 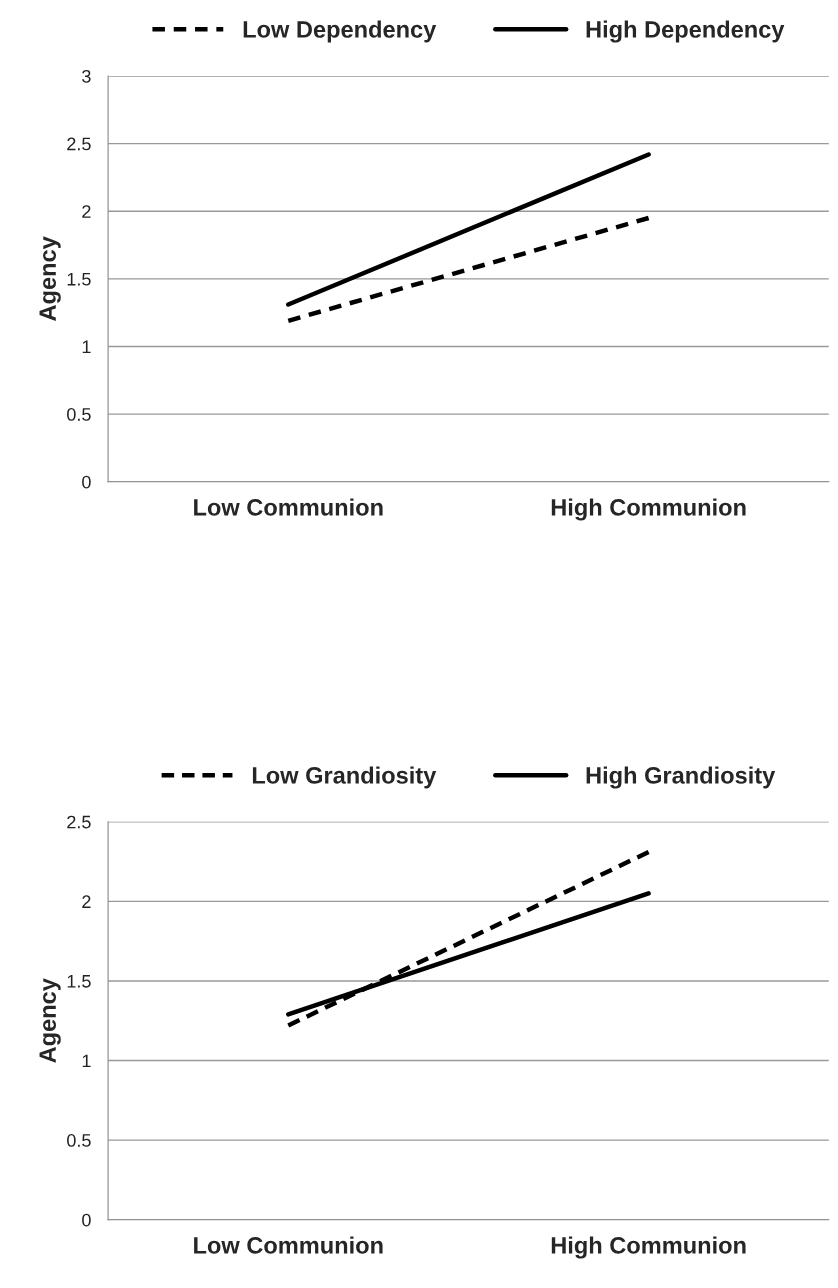 I want to click on y-tick-label: 3, so click(x=86, y=76).